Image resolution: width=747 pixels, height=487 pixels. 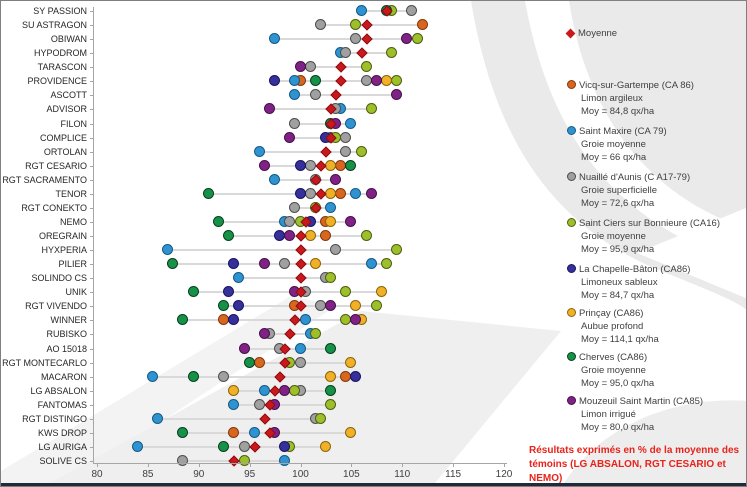 I want to click on variety-label: OREGRAIN, so click(x=62, y=236).